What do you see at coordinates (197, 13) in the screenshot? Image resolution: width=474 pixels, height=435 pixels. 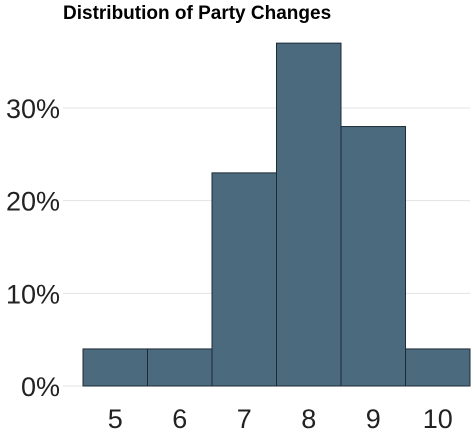 I see `chart-title: Distribution of Party Changes` at bounding box center [197, 13].